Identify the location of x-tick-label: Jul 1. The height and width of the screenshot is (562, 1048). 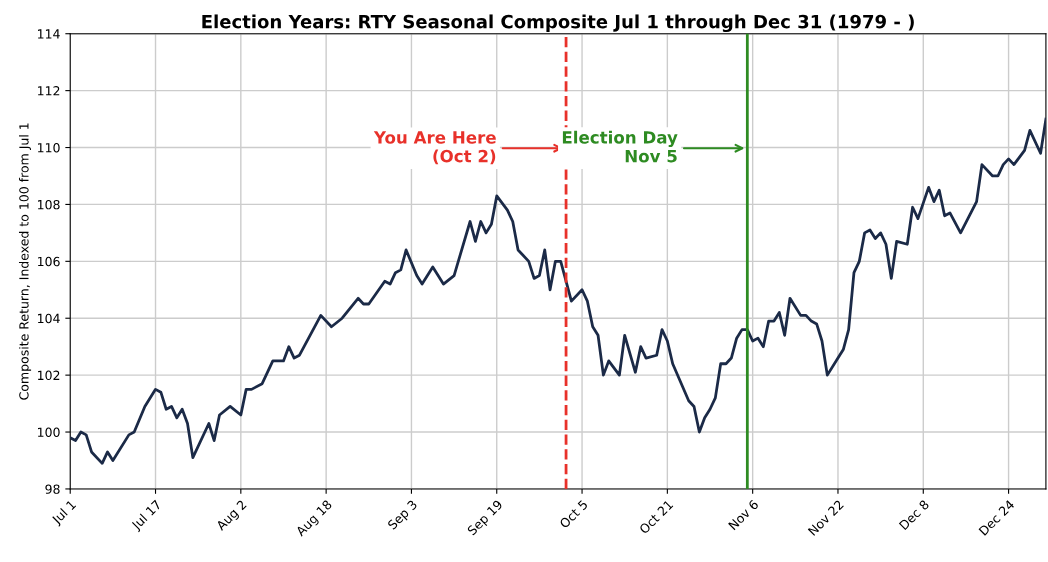
(64, 513).